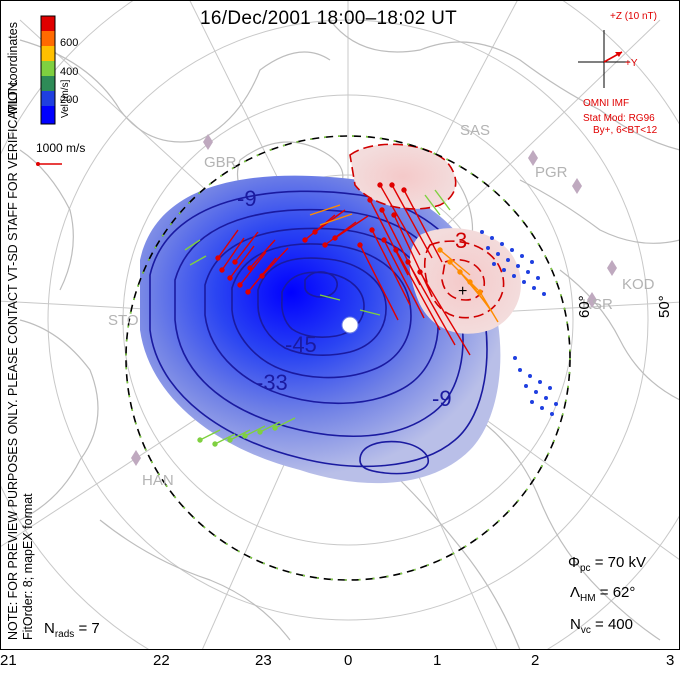  What do you see at coordinates (631, 63) in the screenshot?
I see `imf-y-label: +Y` at bounding box center [631, 63].